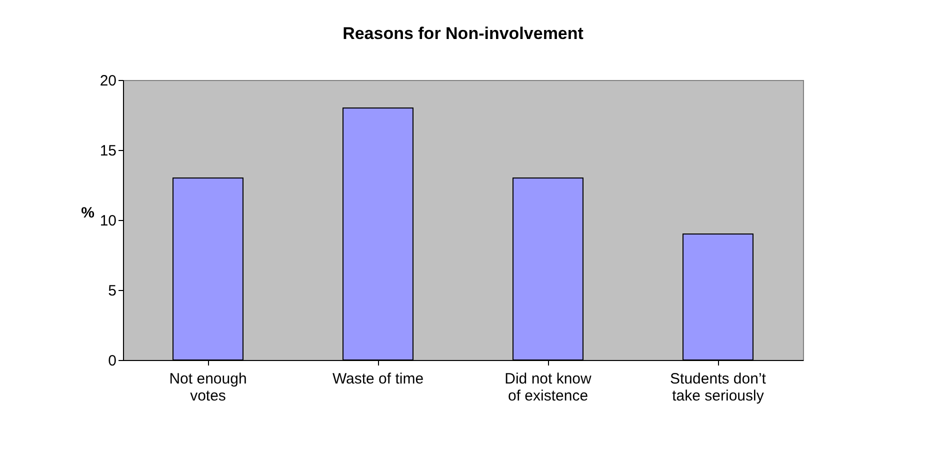 The height and width of the screenshot is (476, 935). What do you see at coordinates (463, 33) in the screenshot?
I see `chart-title: Reasons for Non-involvement` at bounding box center [463, 33].